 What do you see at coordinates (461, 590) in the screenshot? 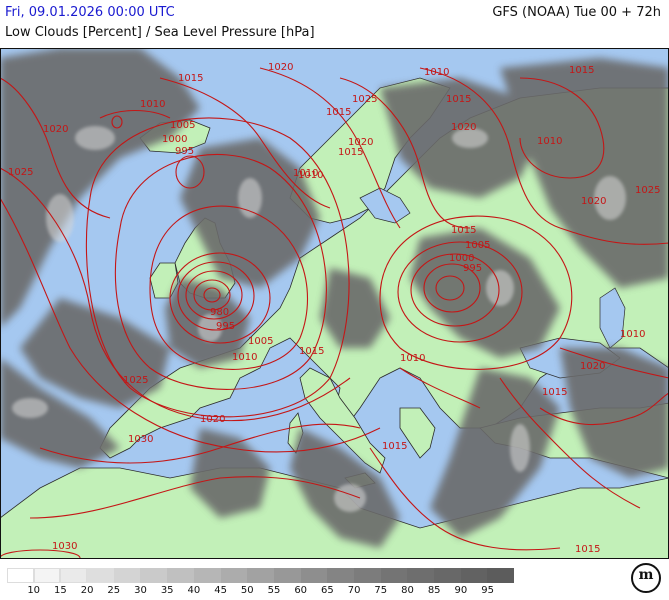
I see `legend-label: 90` at bounding box center [461, 590].